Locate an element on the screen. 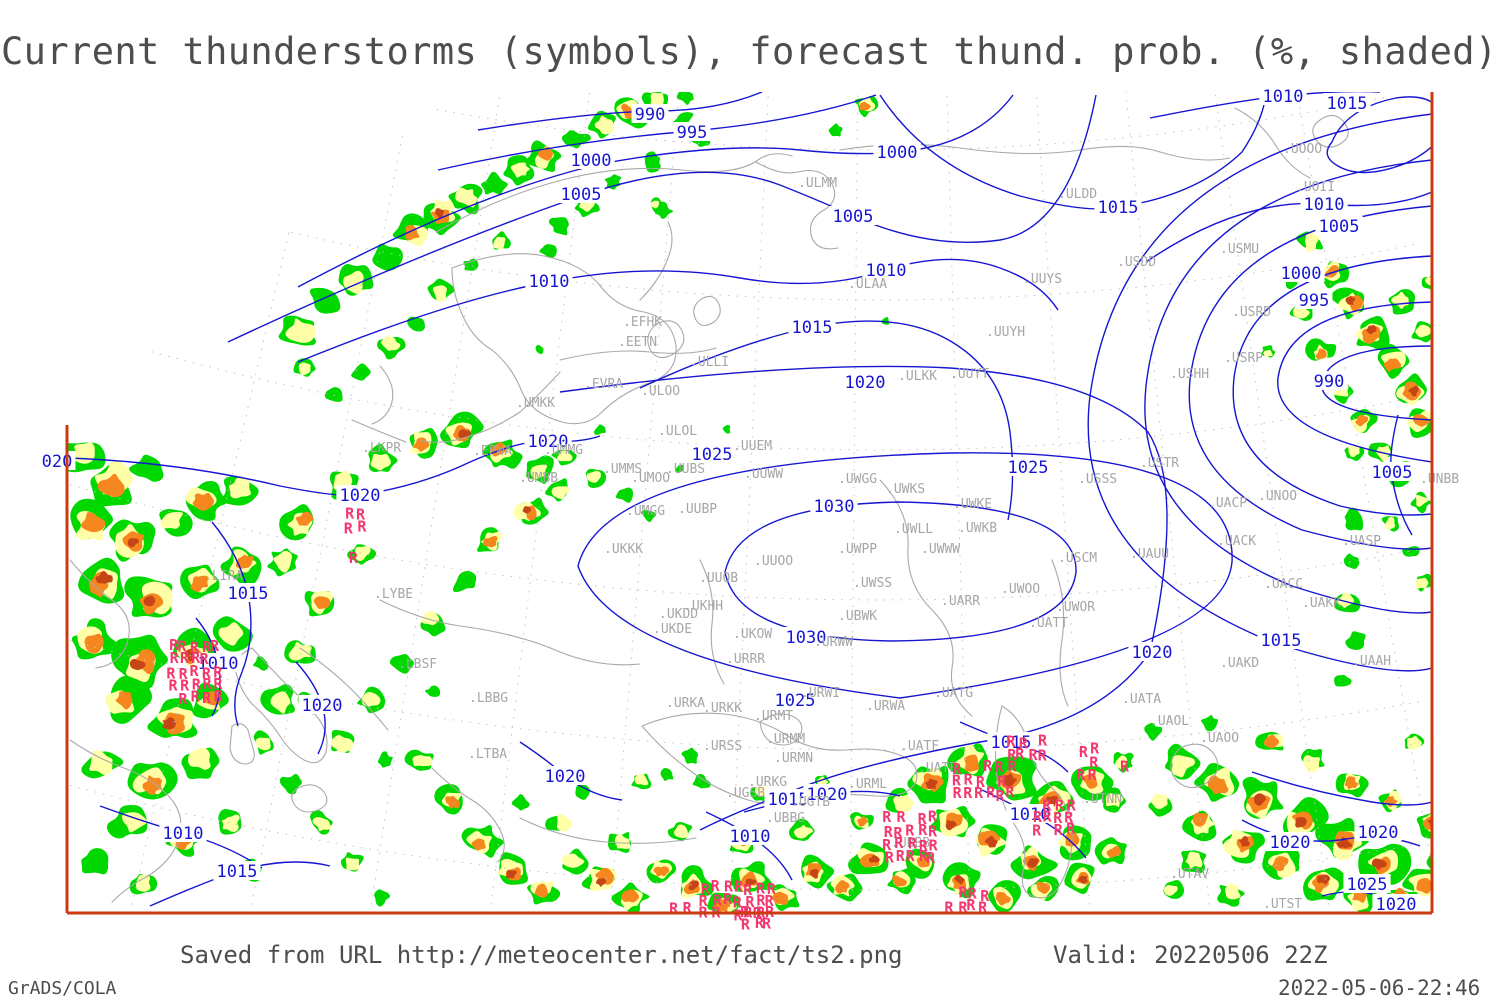 Image resolution: width=1500 pixels, height=1000 pixels. svg-text: .LTBA is located at coordinates (487, 754).